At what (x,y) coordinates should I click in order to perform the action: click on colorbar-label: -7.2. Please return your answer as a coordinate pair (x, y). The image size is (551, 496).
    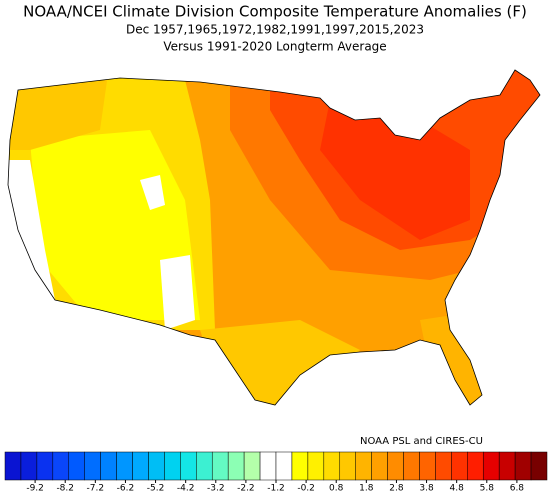
    Looking at the image, I should click on (96, 488).